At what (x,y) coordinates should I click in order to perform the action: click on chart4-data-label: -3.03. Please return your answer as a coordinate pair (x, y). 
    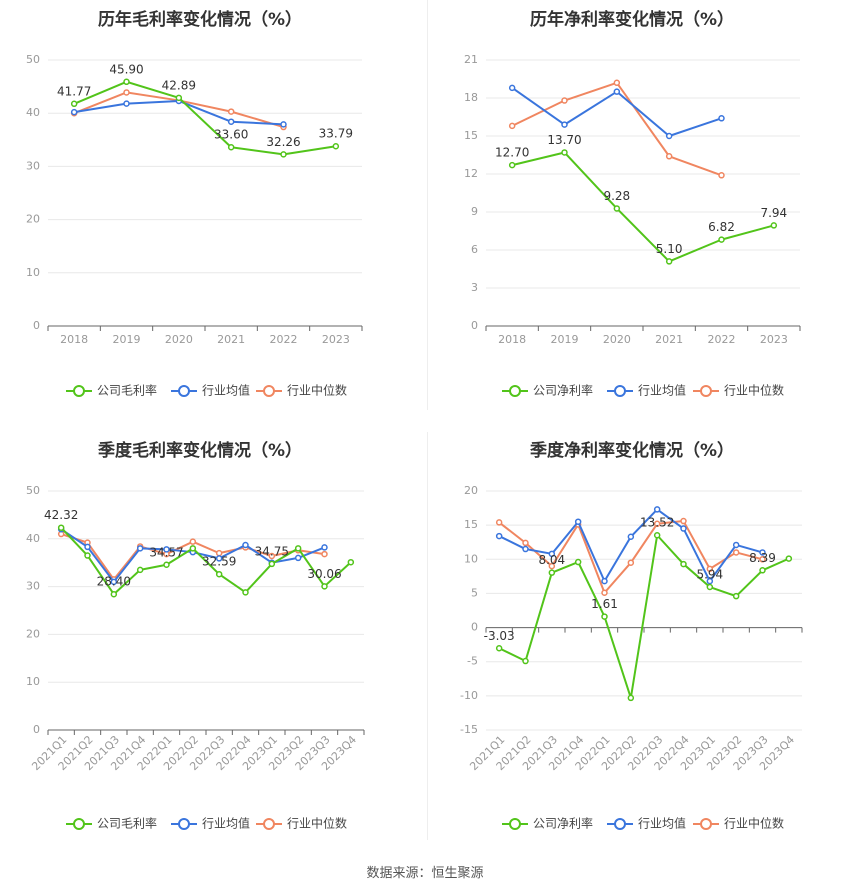
    Looking at the image, I should click on (499, 636).